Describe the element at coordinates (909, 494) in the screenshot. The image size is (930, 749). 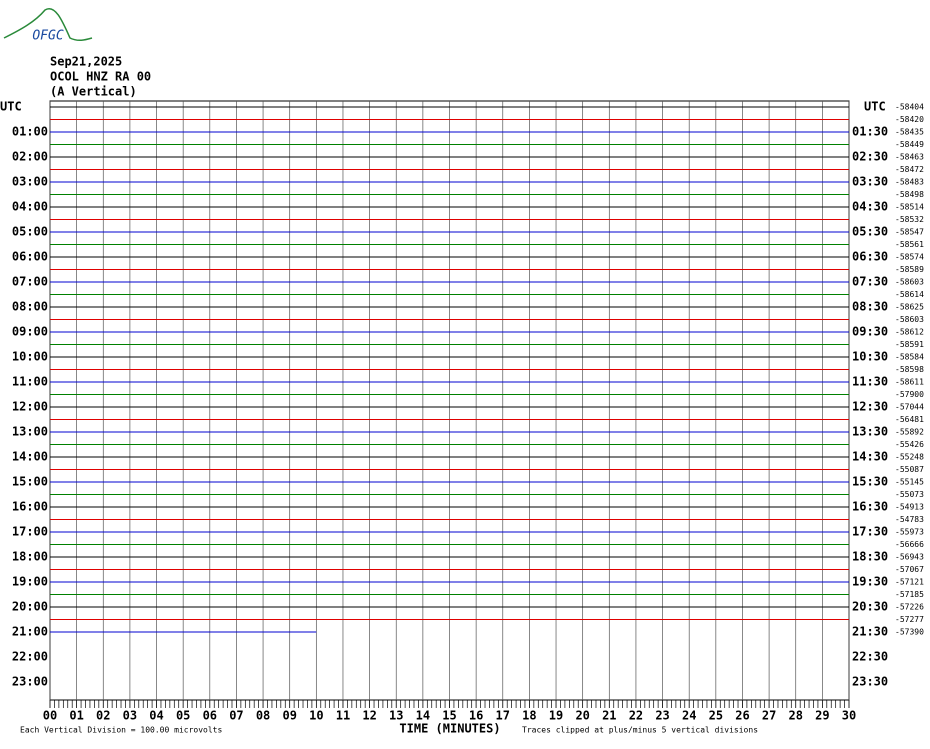
I see `trace-value: -55073` at that location.